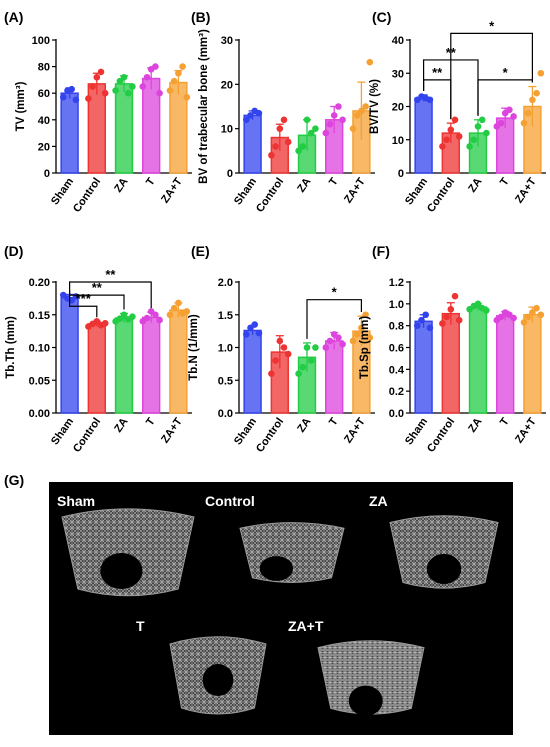 The width and height of the screenshot is (550, 747). I want to click on y-tick-label: 0.4, so click(397, 370).